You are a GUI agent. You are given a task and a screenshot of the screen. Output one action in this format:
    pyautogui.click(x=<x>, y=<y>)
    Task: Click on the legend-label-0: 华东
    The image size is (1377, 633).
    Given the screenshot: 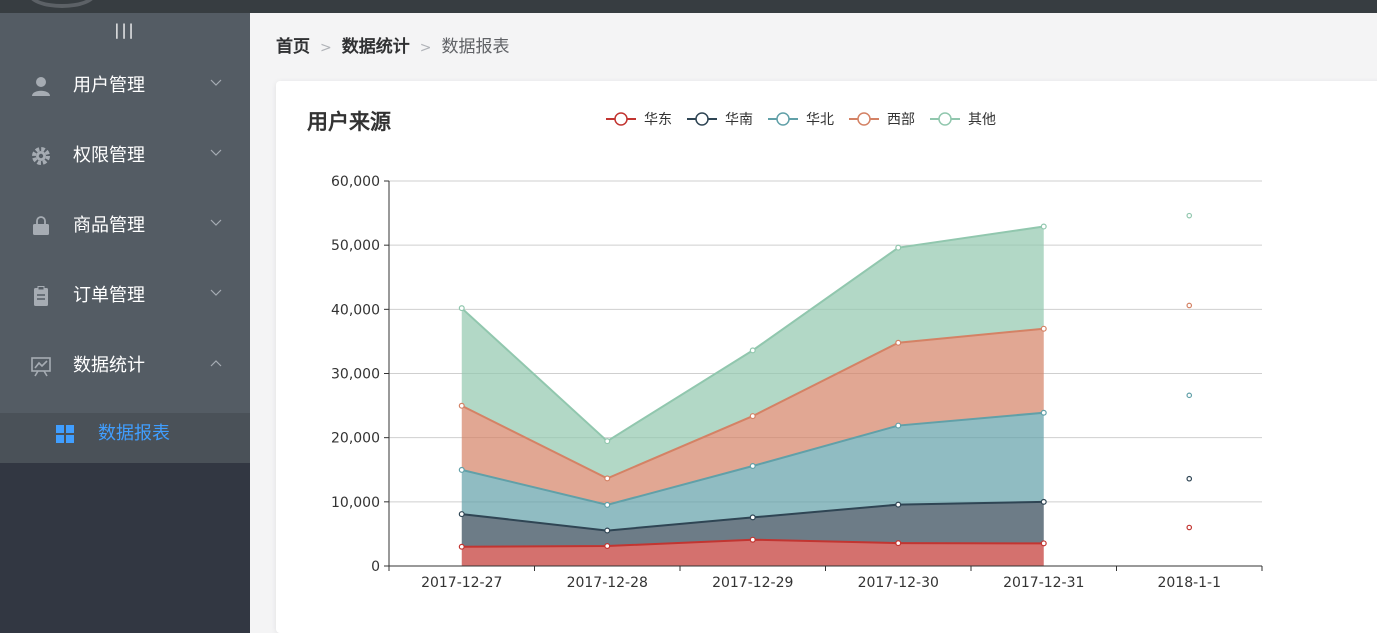 What is the action you would take?
    pyautogui.click(x=658, y=120)
    